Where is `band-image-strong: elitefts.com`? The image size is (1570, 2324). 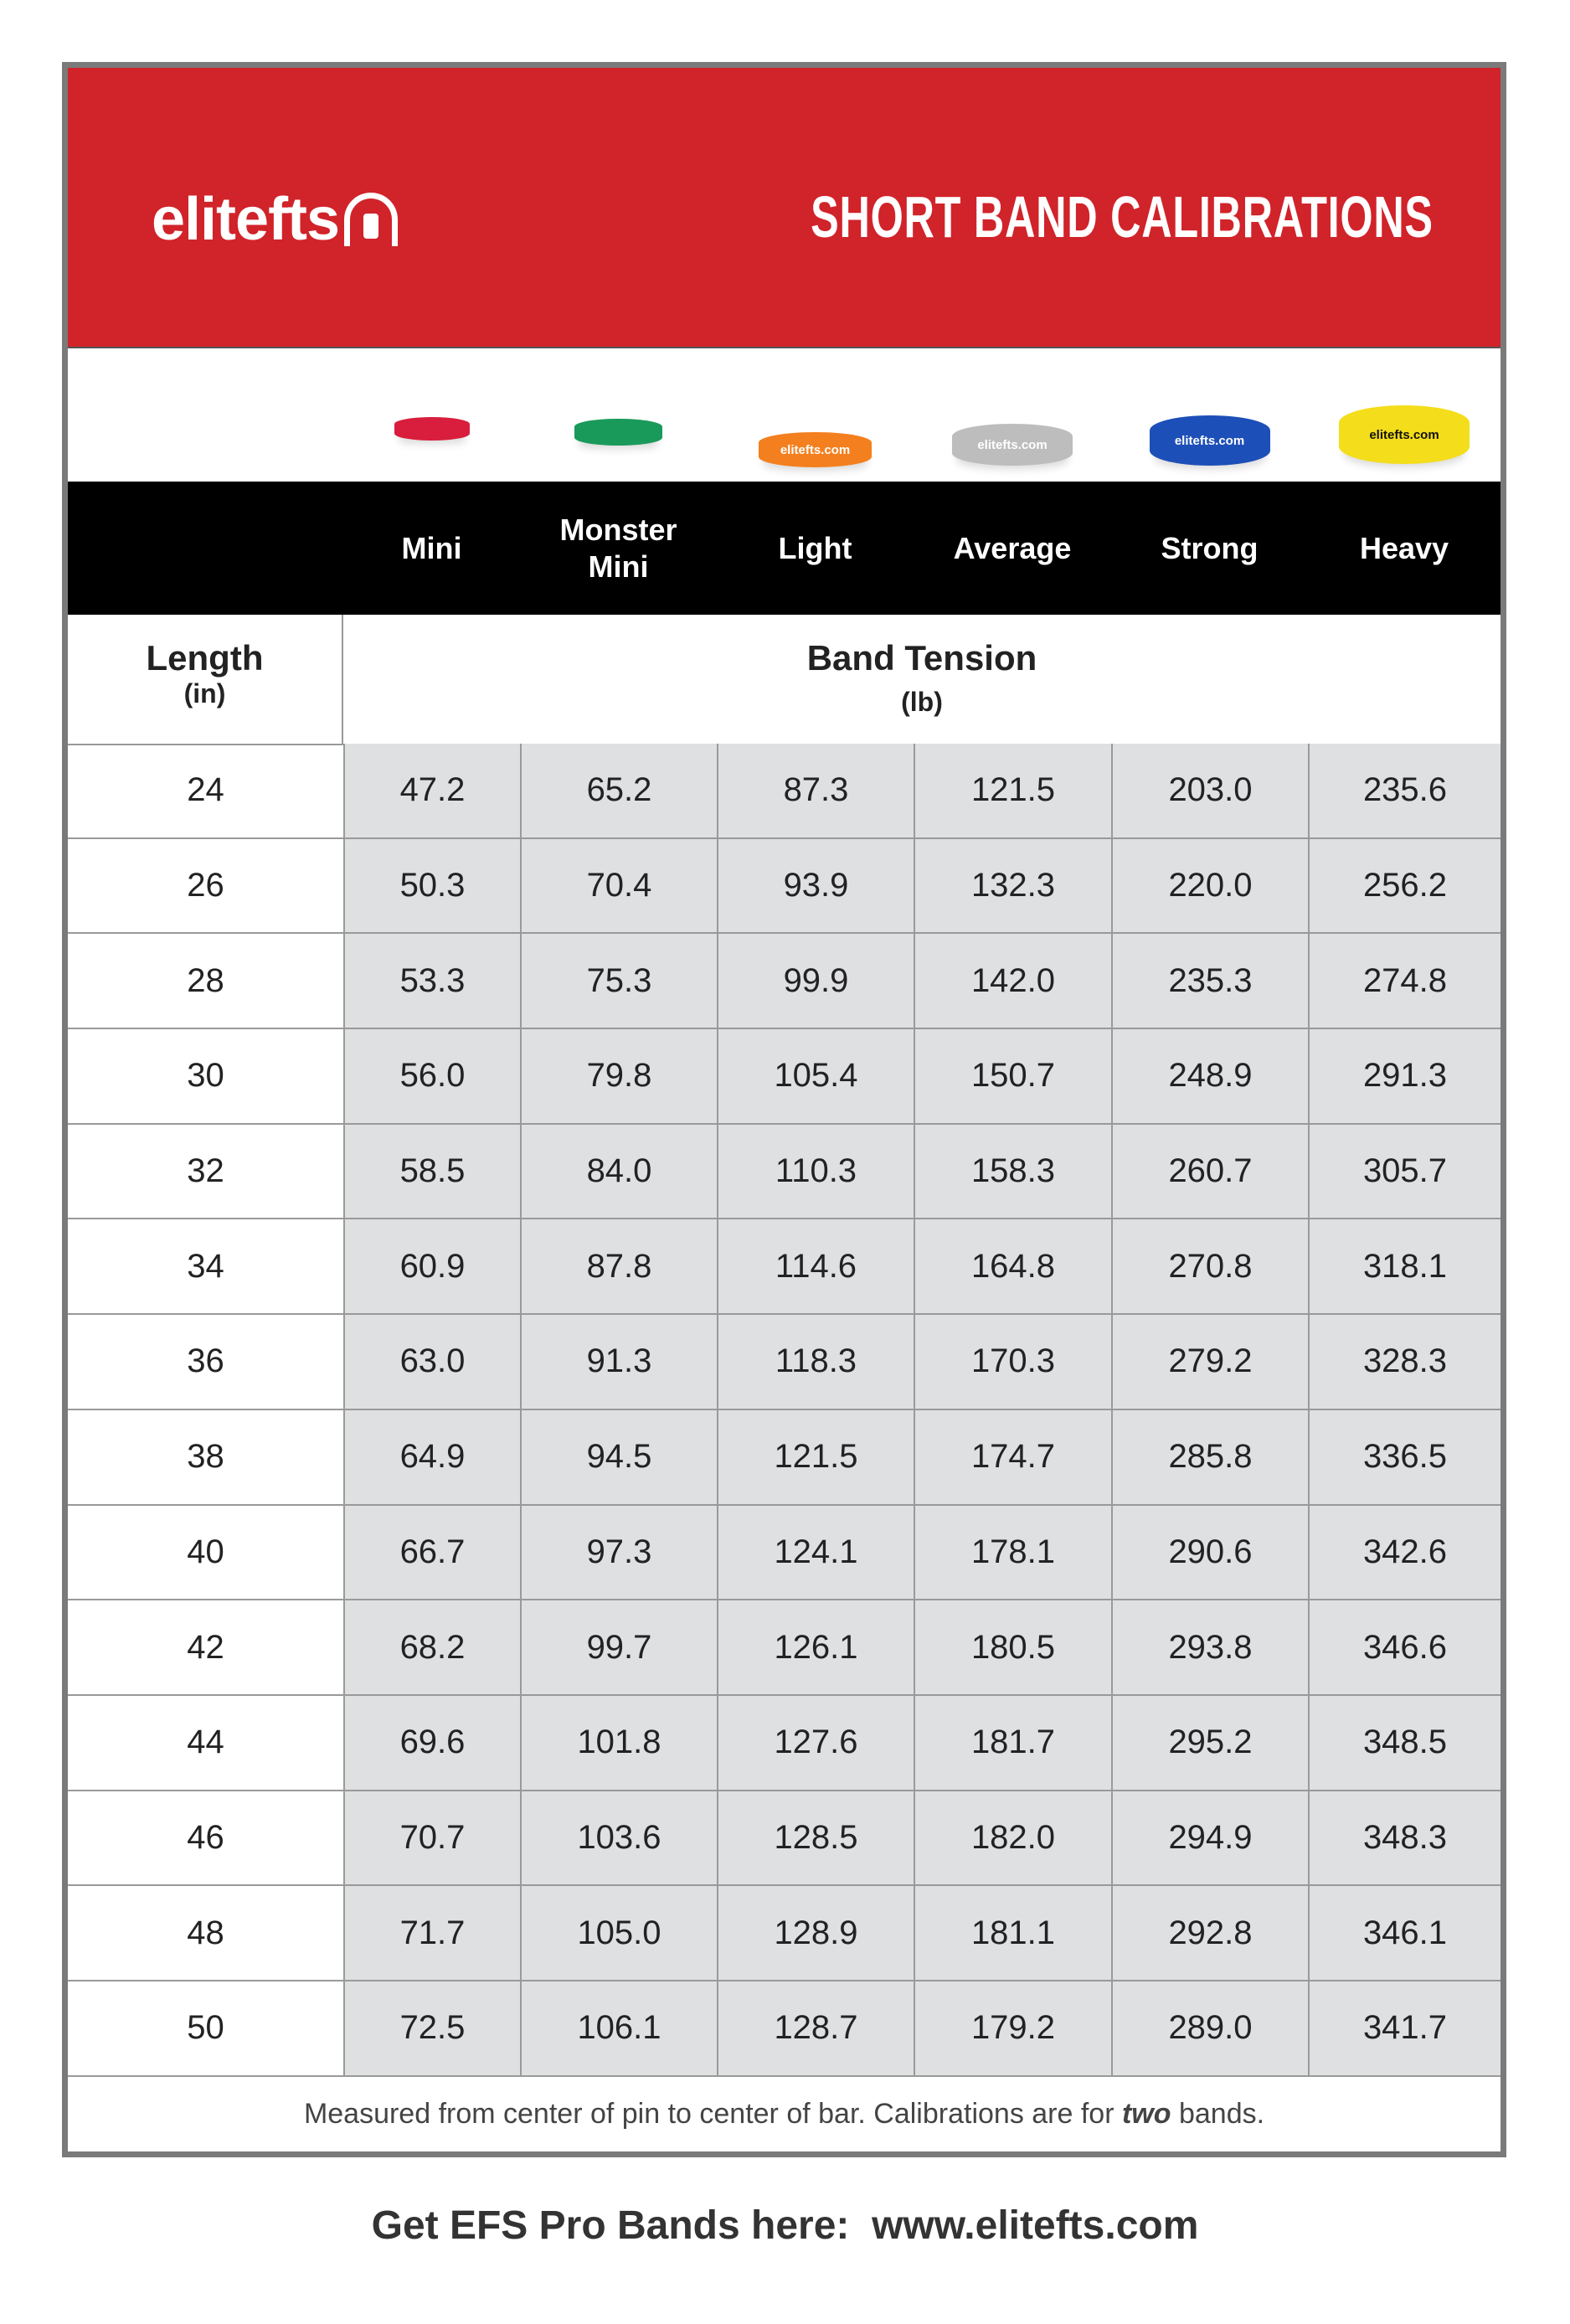
band-image-strong: elitefts.com is located at coordinates (1210, 440).